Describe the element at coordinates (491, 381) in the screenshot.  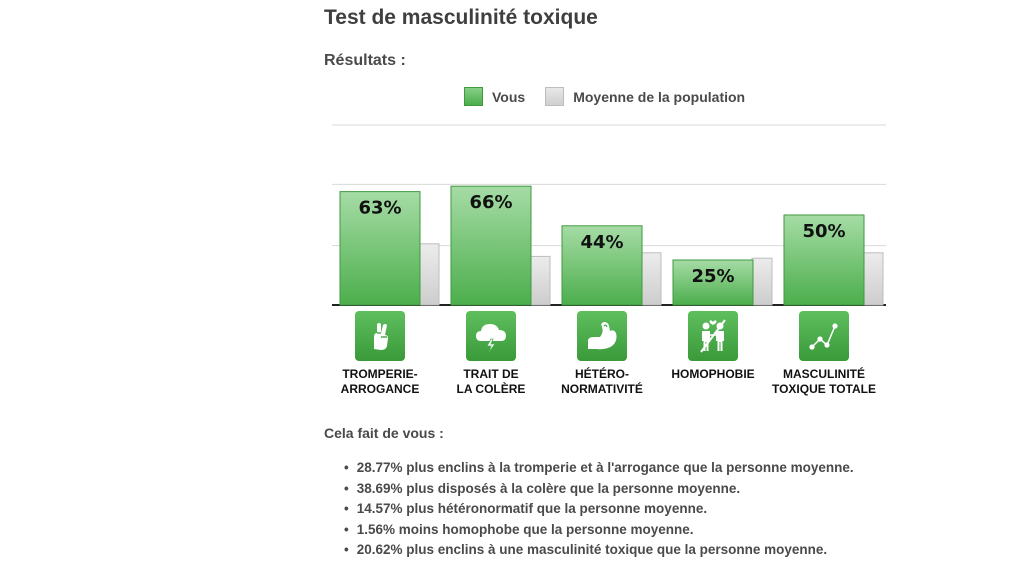
I see `category-label: TRAIT DE LA COLÈRE` at that location.